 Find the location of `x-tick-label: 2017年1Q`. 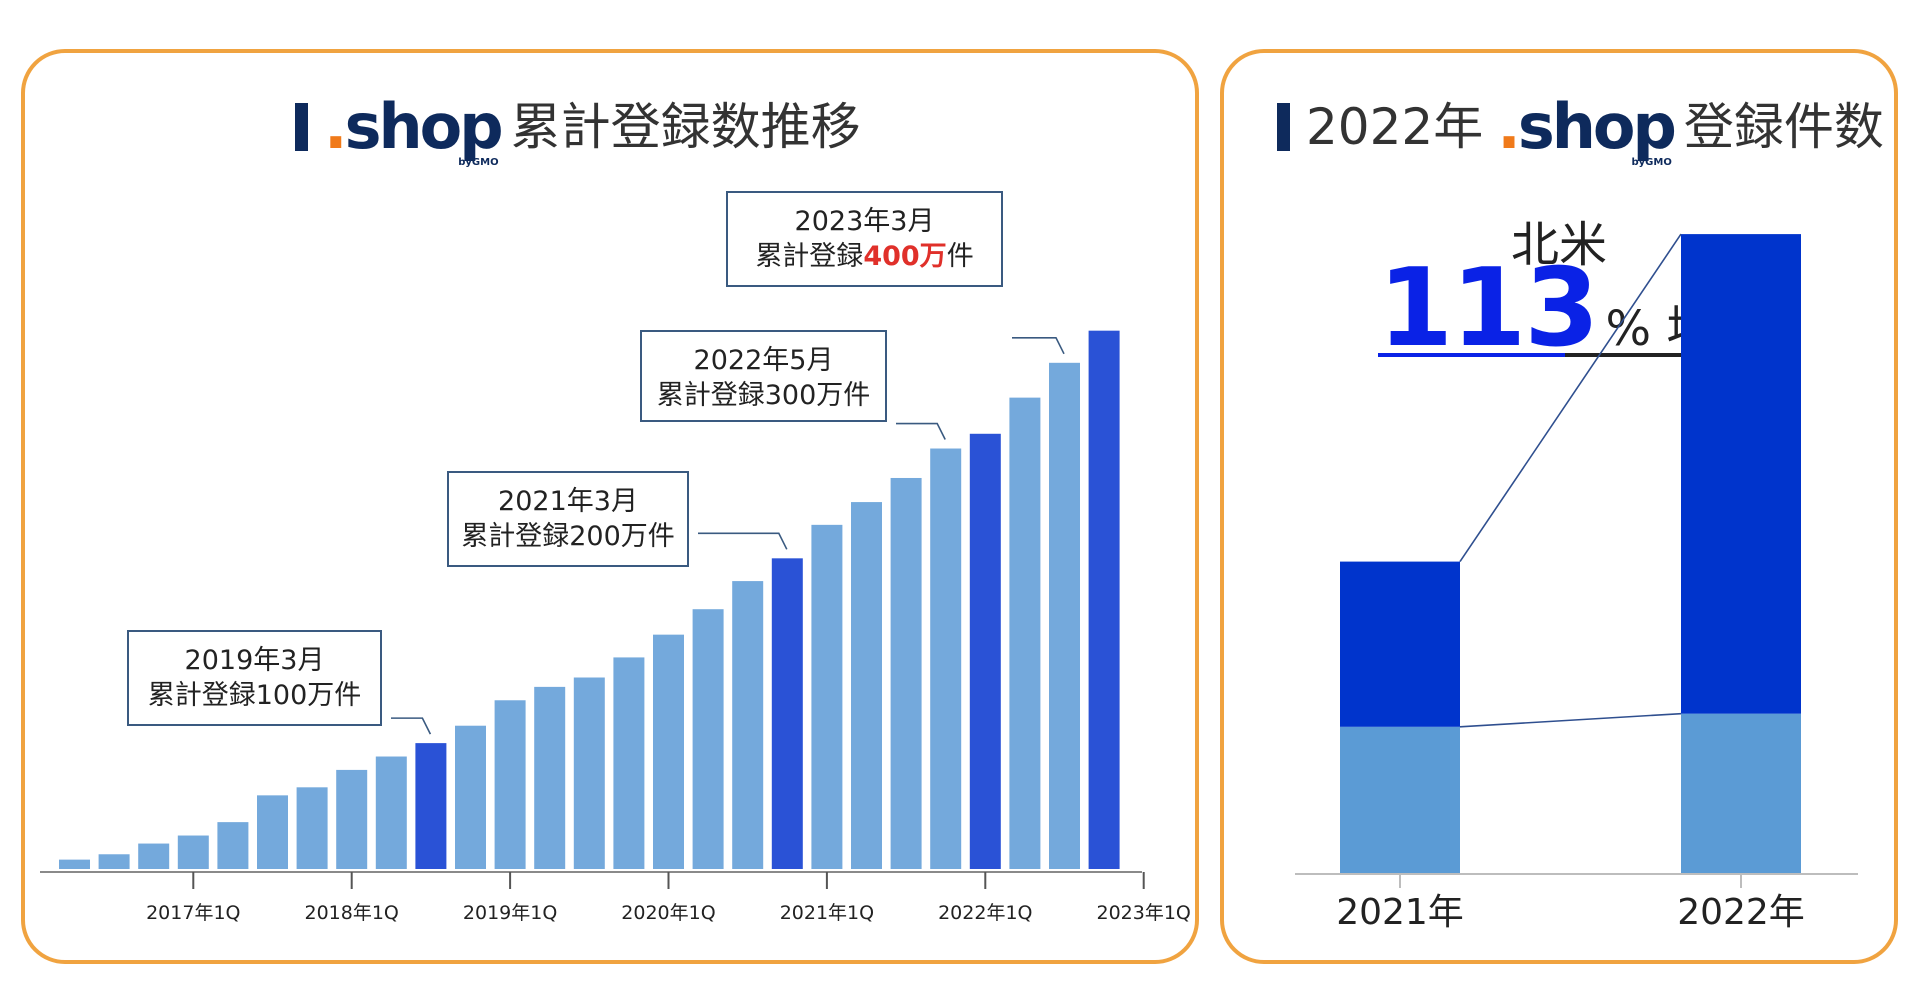

x-tick-label: 2017年1Q is located at coordinates (193, 913).